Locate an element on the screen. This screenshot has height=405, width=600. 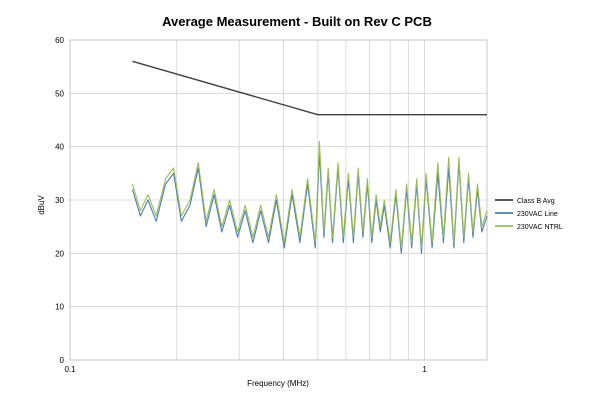
legend-label: Class B Avg is located at coordinates (536, 201).